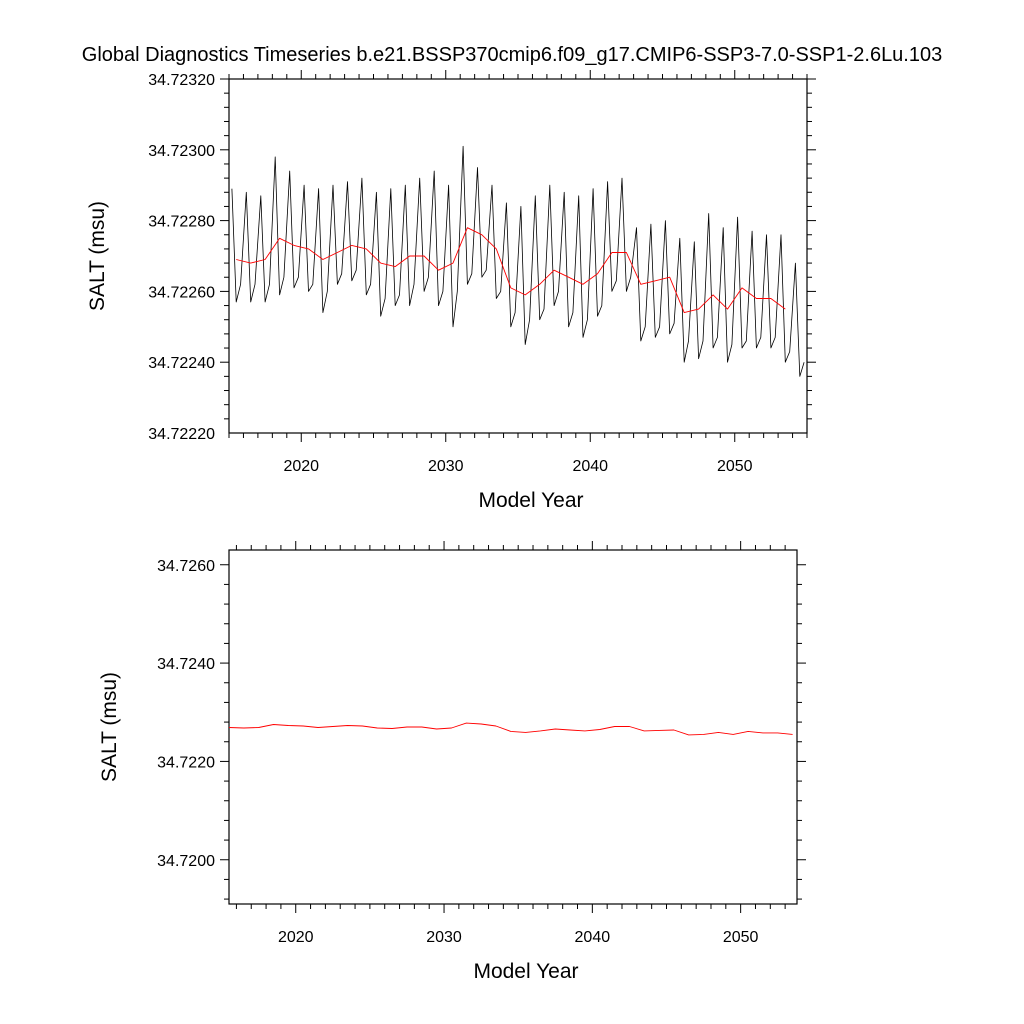 The width and height of the screenshot is (1024, 1024). Describe the element at coordinates (186, 762) in the screenshot. I see `y-tick-label: 34.7220` at that location.